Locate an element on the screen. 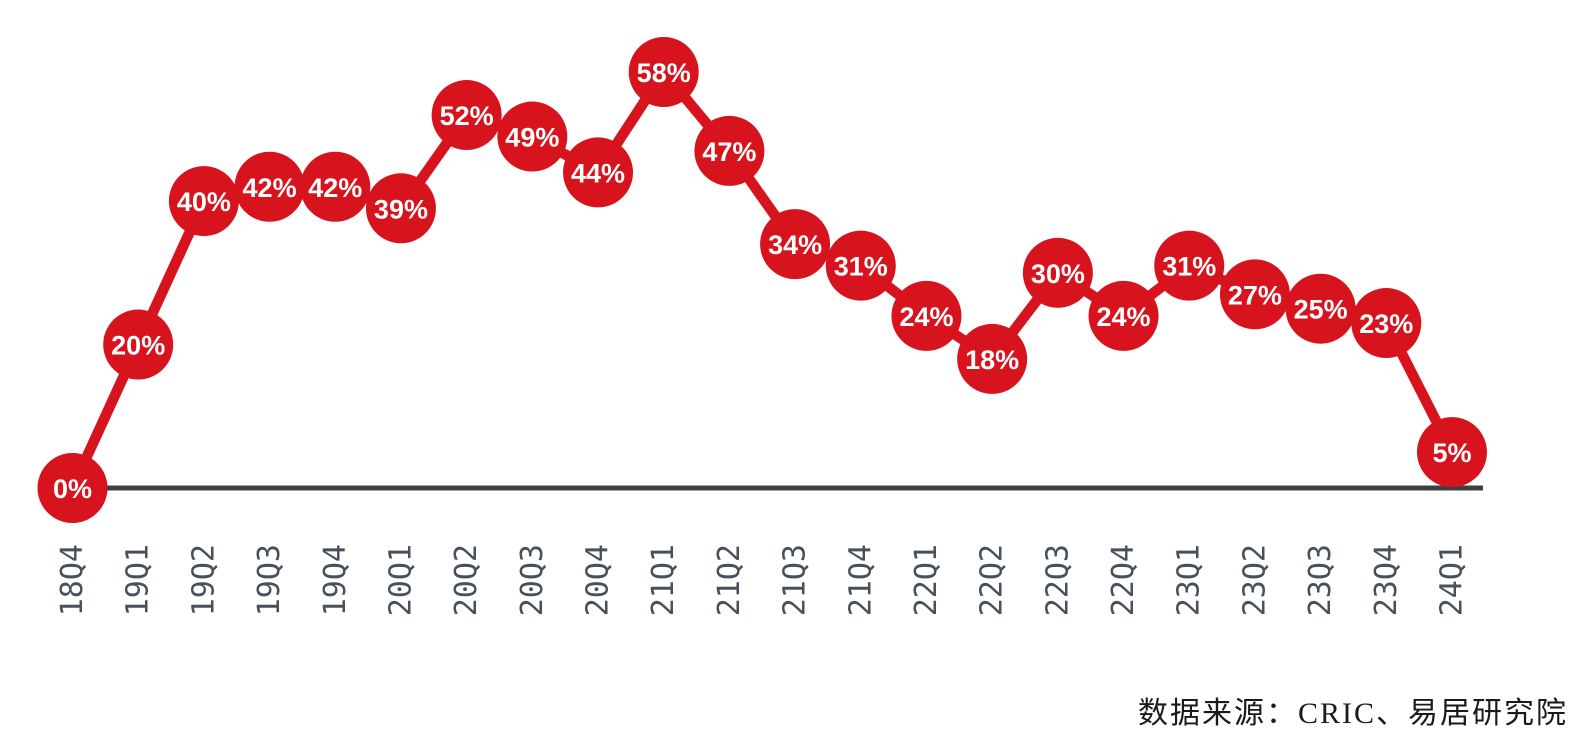 This screenshot has width=1576, height=748. data-point-value: 30% is located at coordinates (1058, 274).